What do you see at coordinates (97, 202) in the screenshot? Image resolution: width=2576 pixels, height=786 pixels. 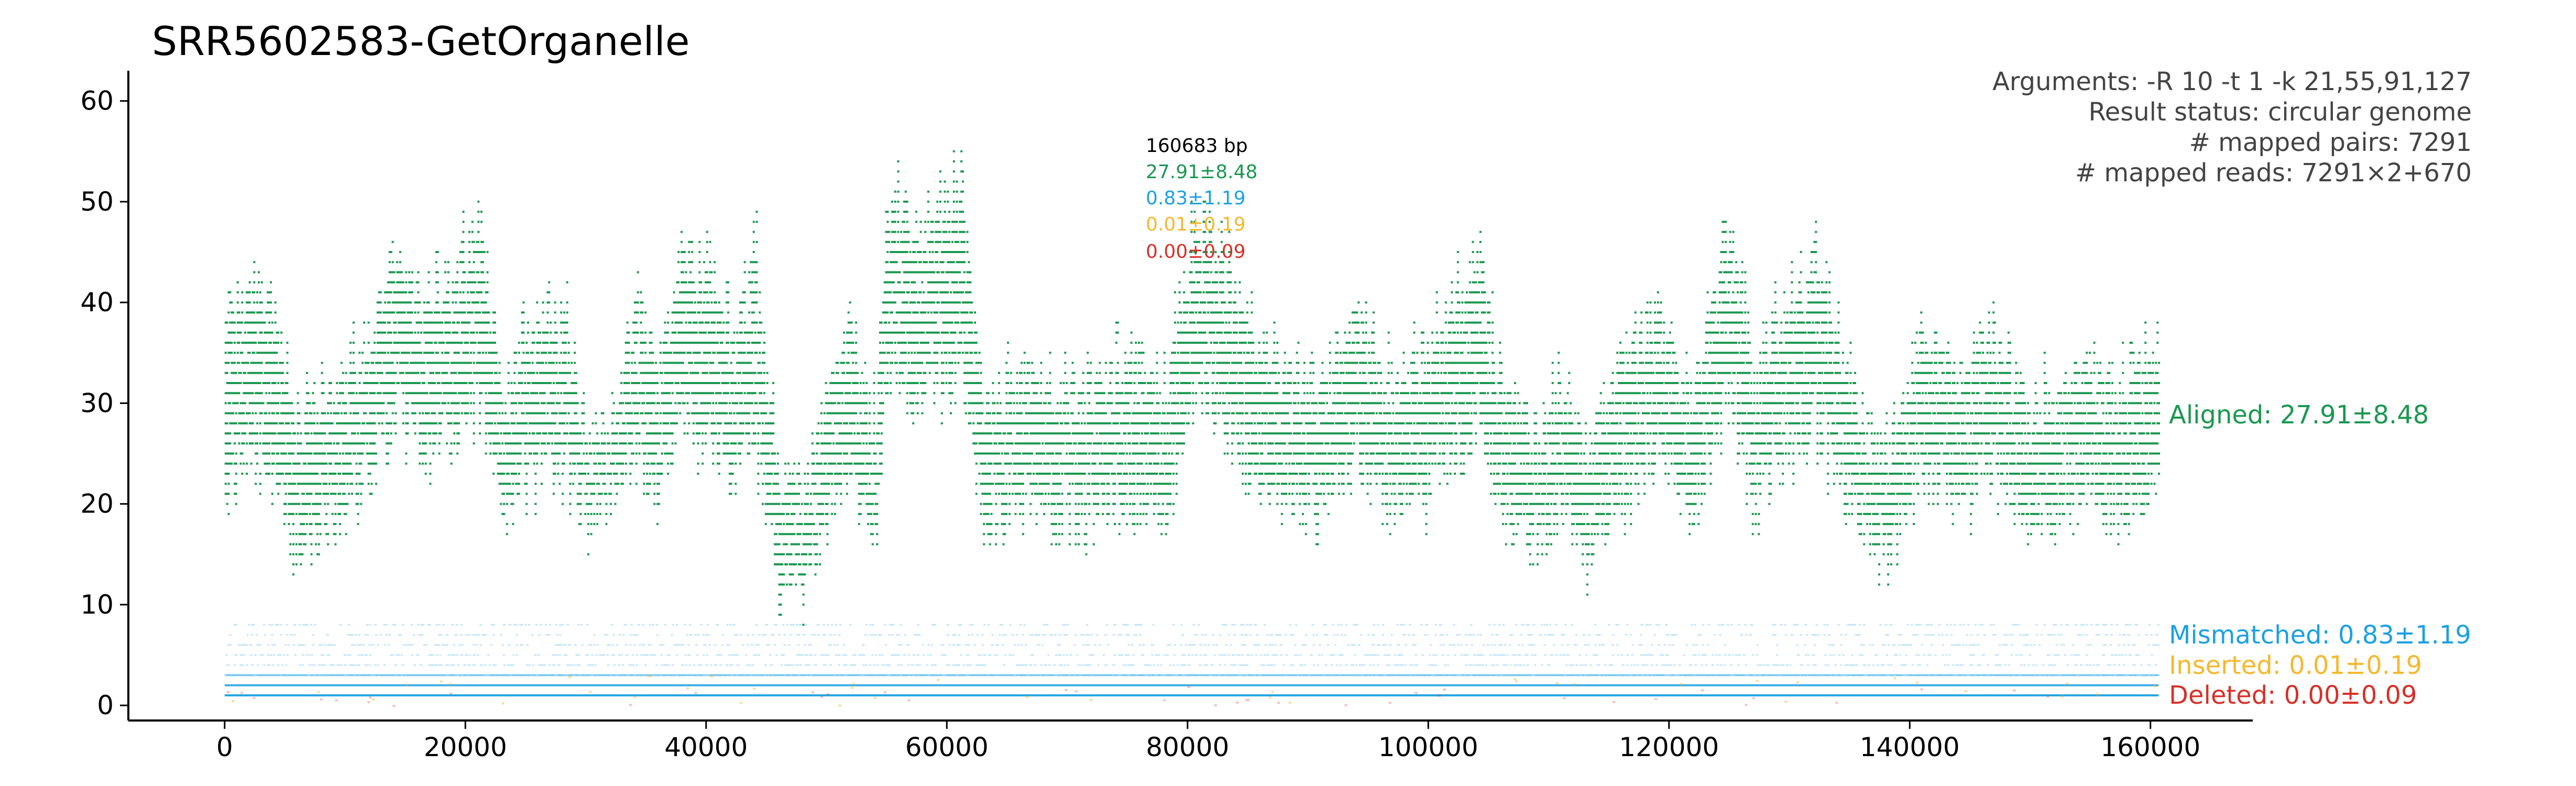 I see `y-tick-label: 50` at bounding box center [97, 202].